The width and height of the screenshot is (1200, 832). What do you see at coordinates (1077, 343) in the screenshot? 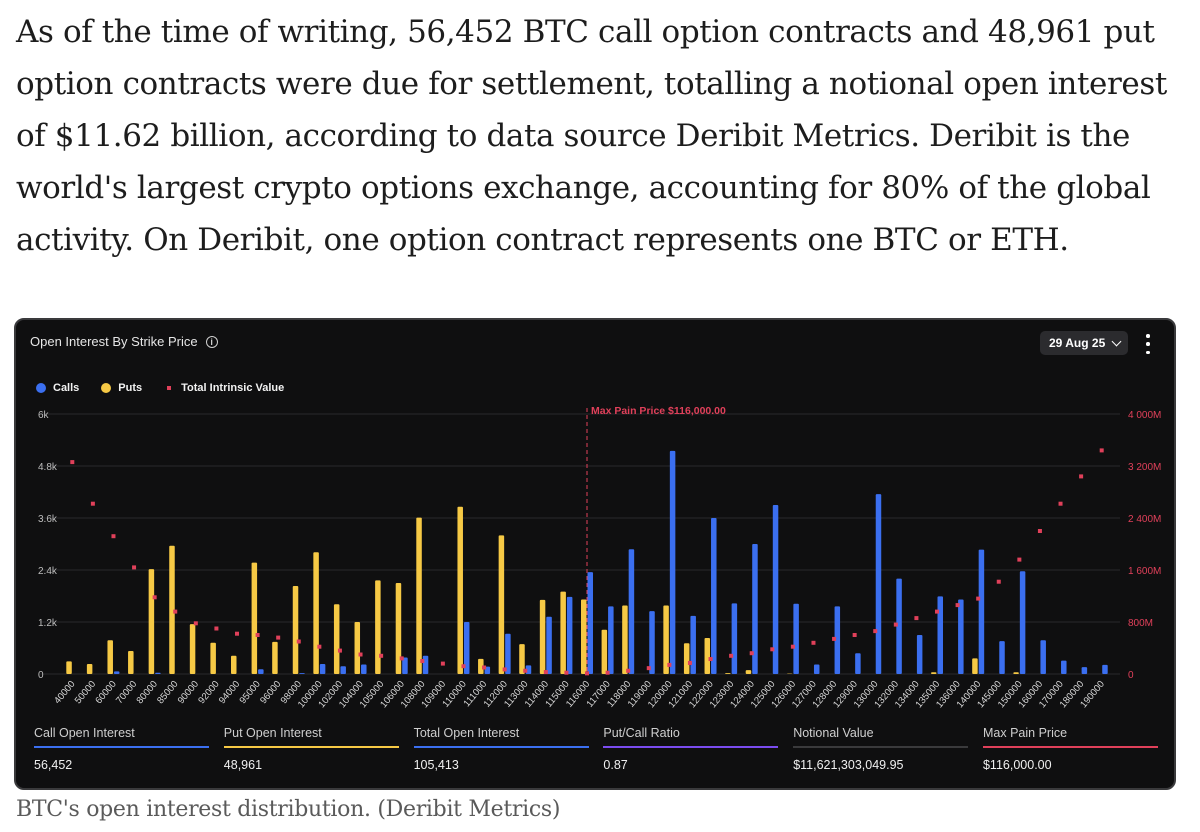
I see `expiry-date-value: 29 Aug 25` at bounding box center [1077, 343].